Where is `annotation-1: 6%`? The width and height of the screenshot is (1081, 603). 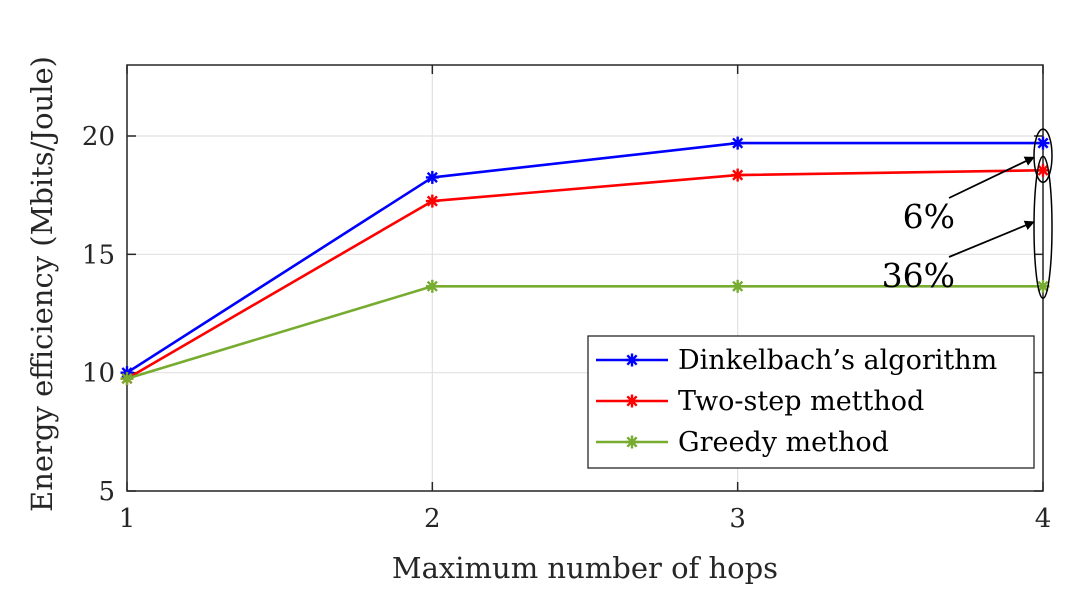 annotation-1: 6% is located at coordinates (978, 182).